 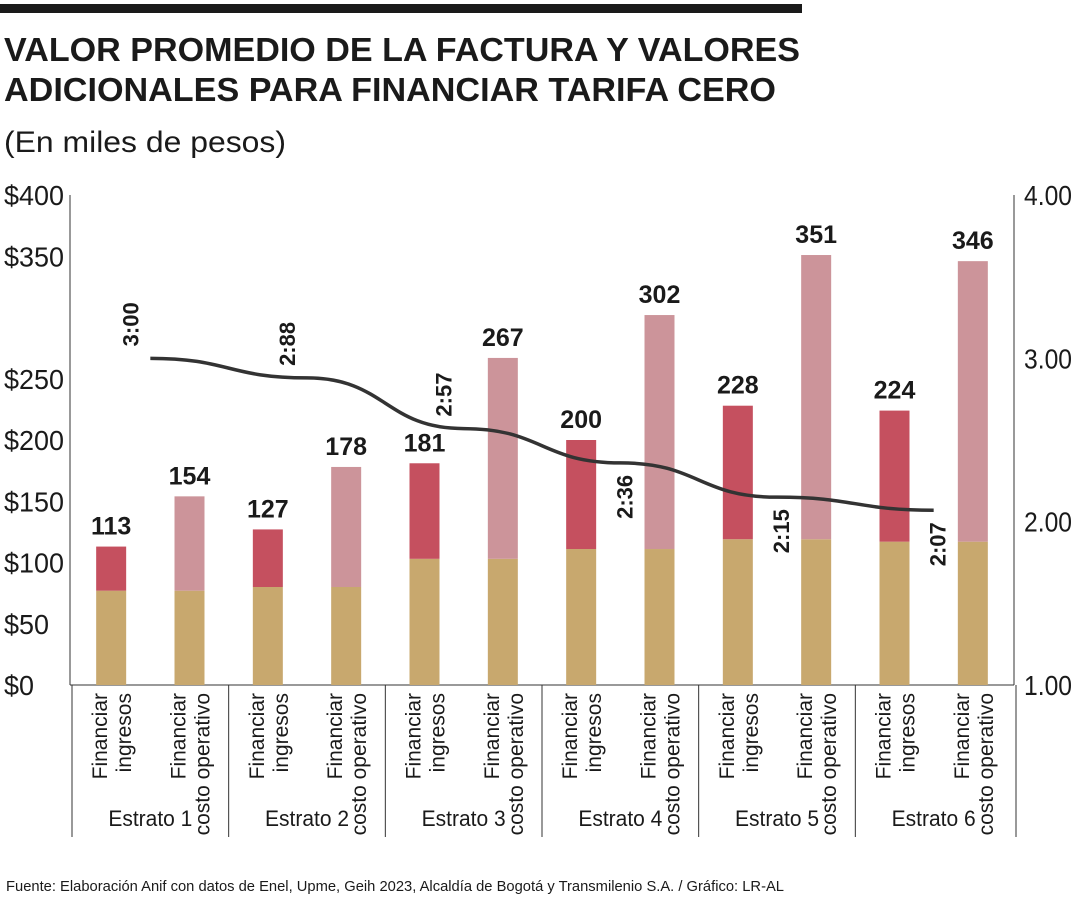 What do you see at coordinates (130, 324) in the screenshot?
I see `line-value-label: 3:00` at bounding box center [130, 324].